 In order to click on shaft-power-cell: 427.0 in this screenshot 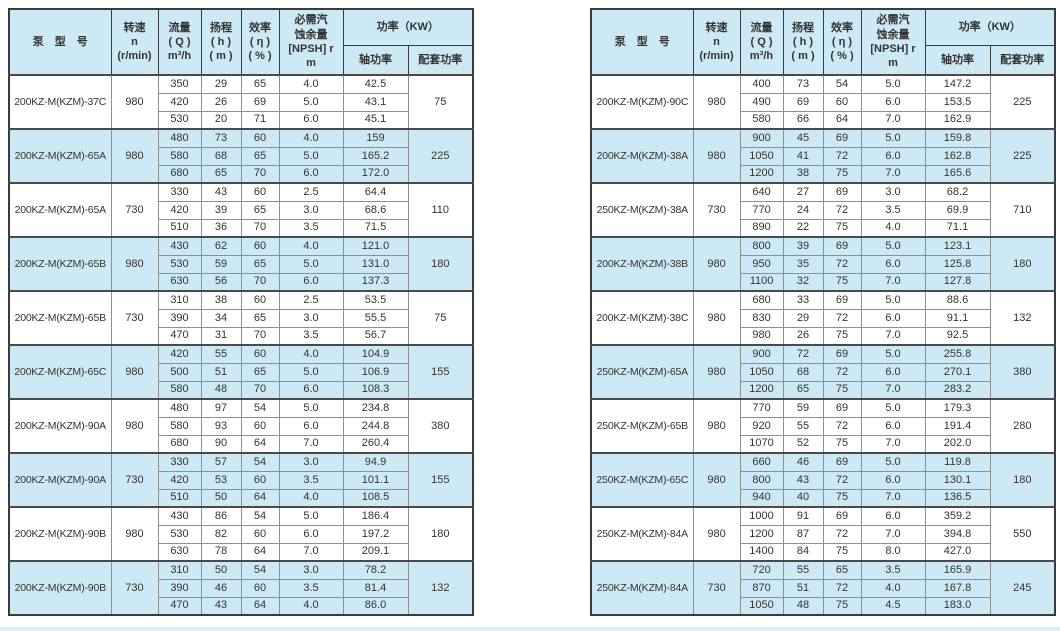, I will do `click(957, 552)`.